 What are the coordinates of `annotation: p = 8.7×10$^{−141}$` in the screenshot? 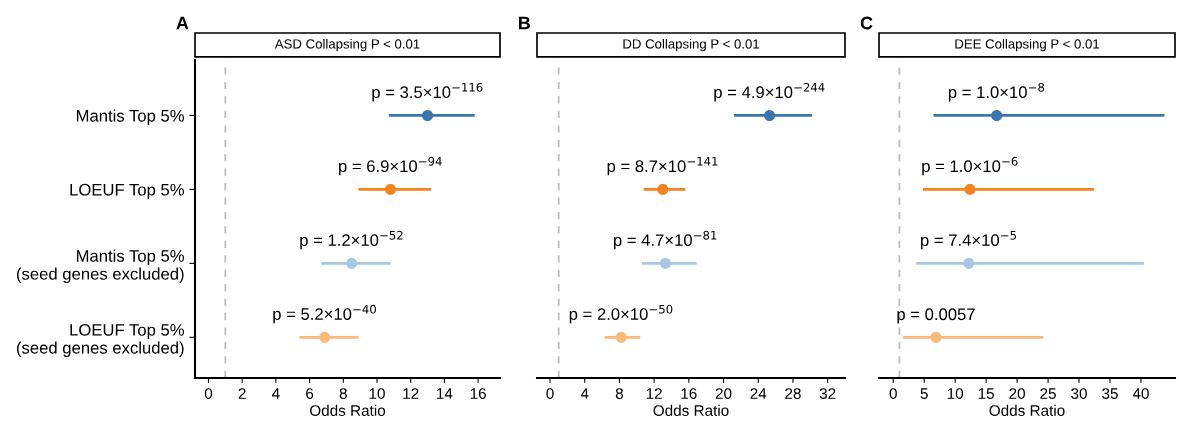 It's located at (662, 166).